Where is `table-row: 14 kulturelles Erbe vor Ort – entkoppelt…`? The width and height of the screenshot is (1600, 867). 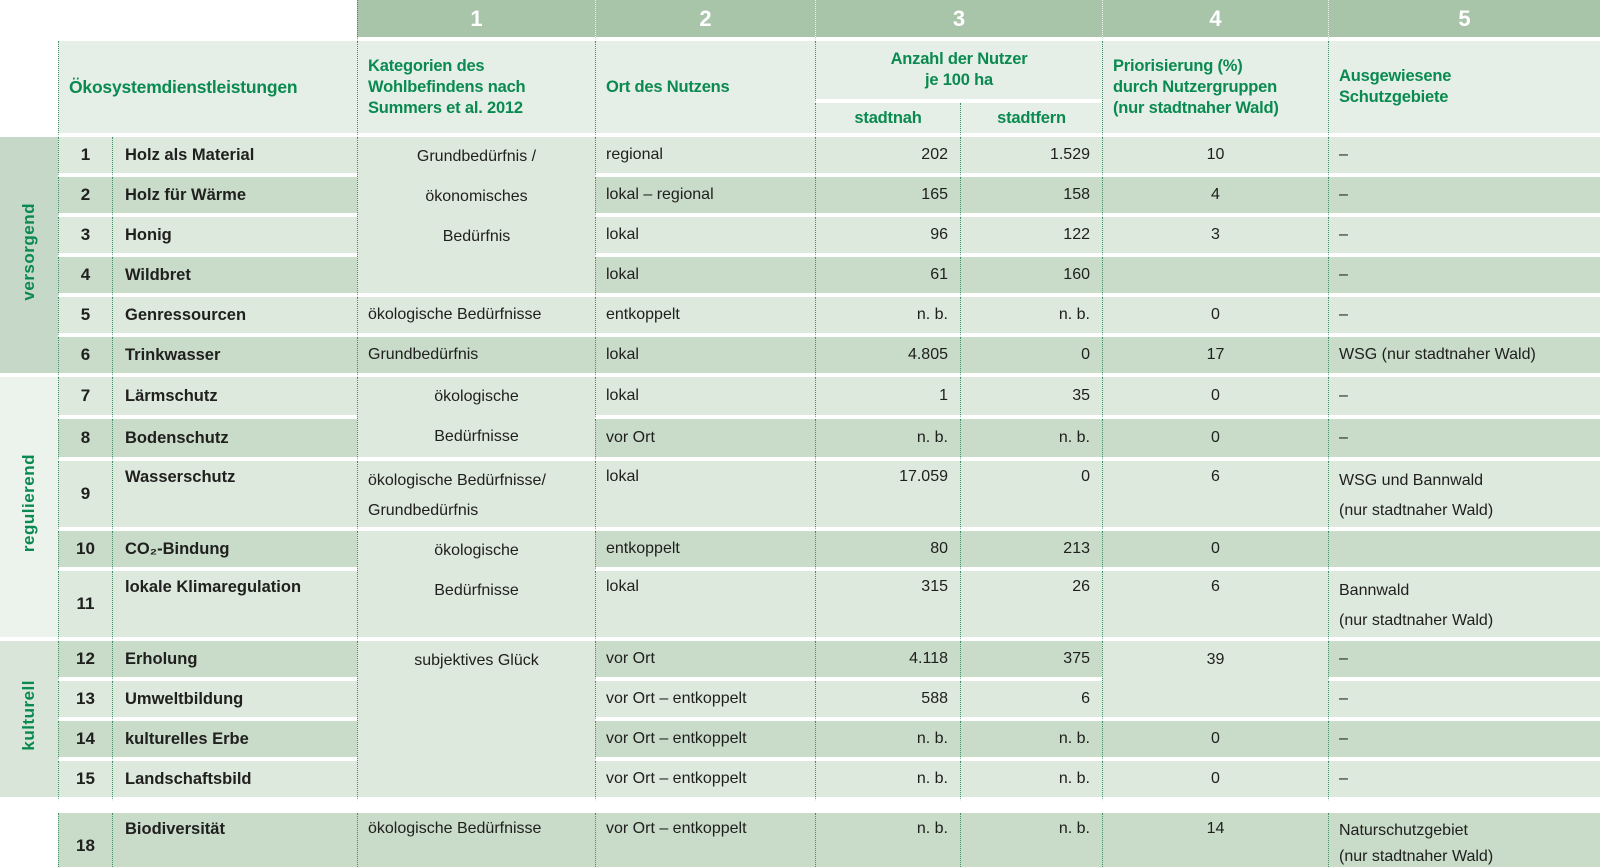 table-row: 14 kulturelles Erbe vor Ort – entkoppelt… is located at coordinates (800, 741).